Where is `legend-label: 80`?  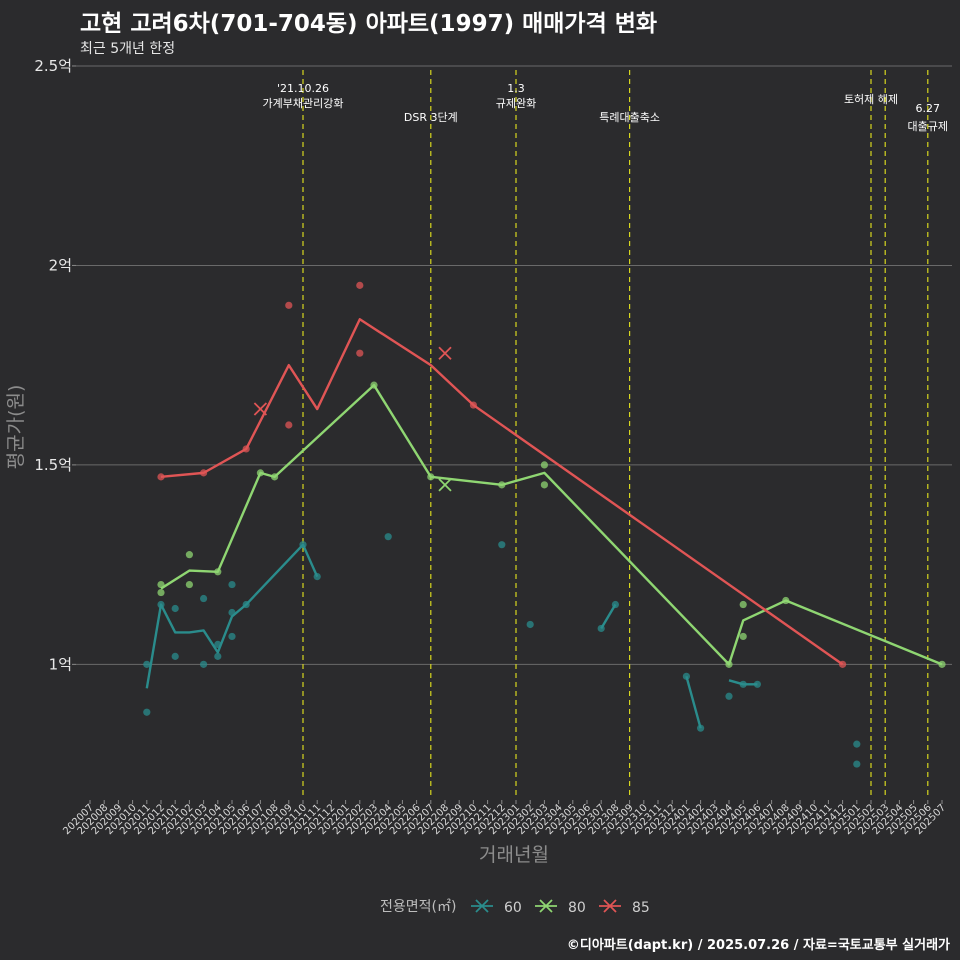 legend-label: 80 is located at coordinates (577, 908).